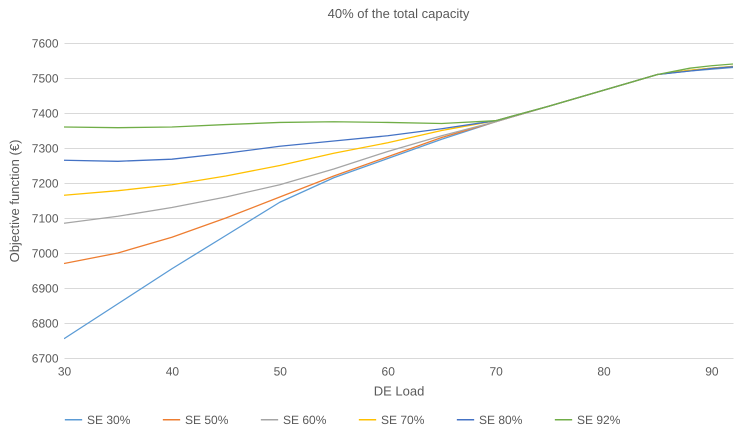 The image size is (737, 435). I want to click on y-tick-label: 7200, so click(45, 183).